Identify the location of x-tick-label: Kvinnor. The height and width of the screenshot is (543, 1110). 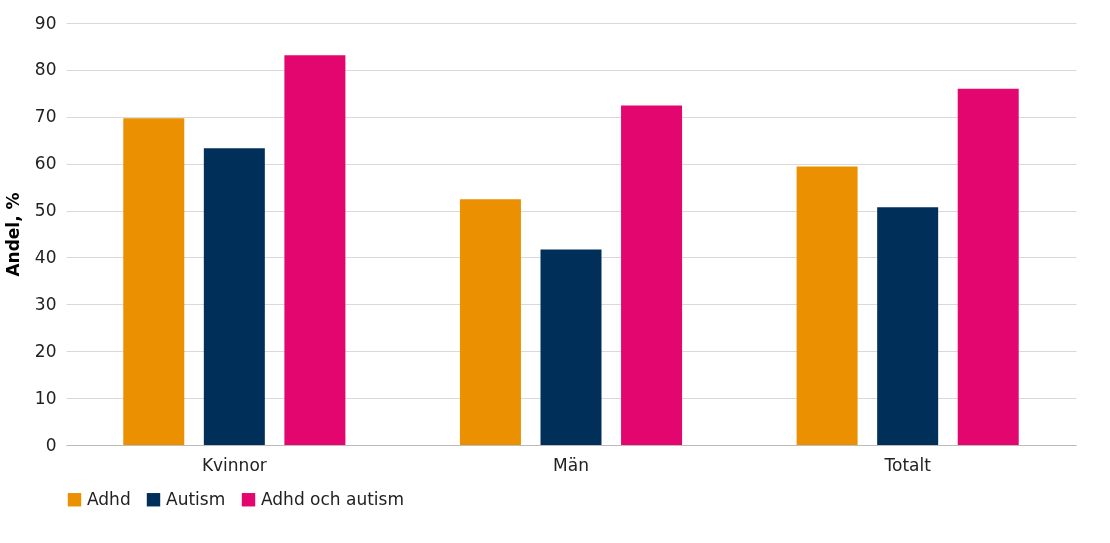
(234, 464).